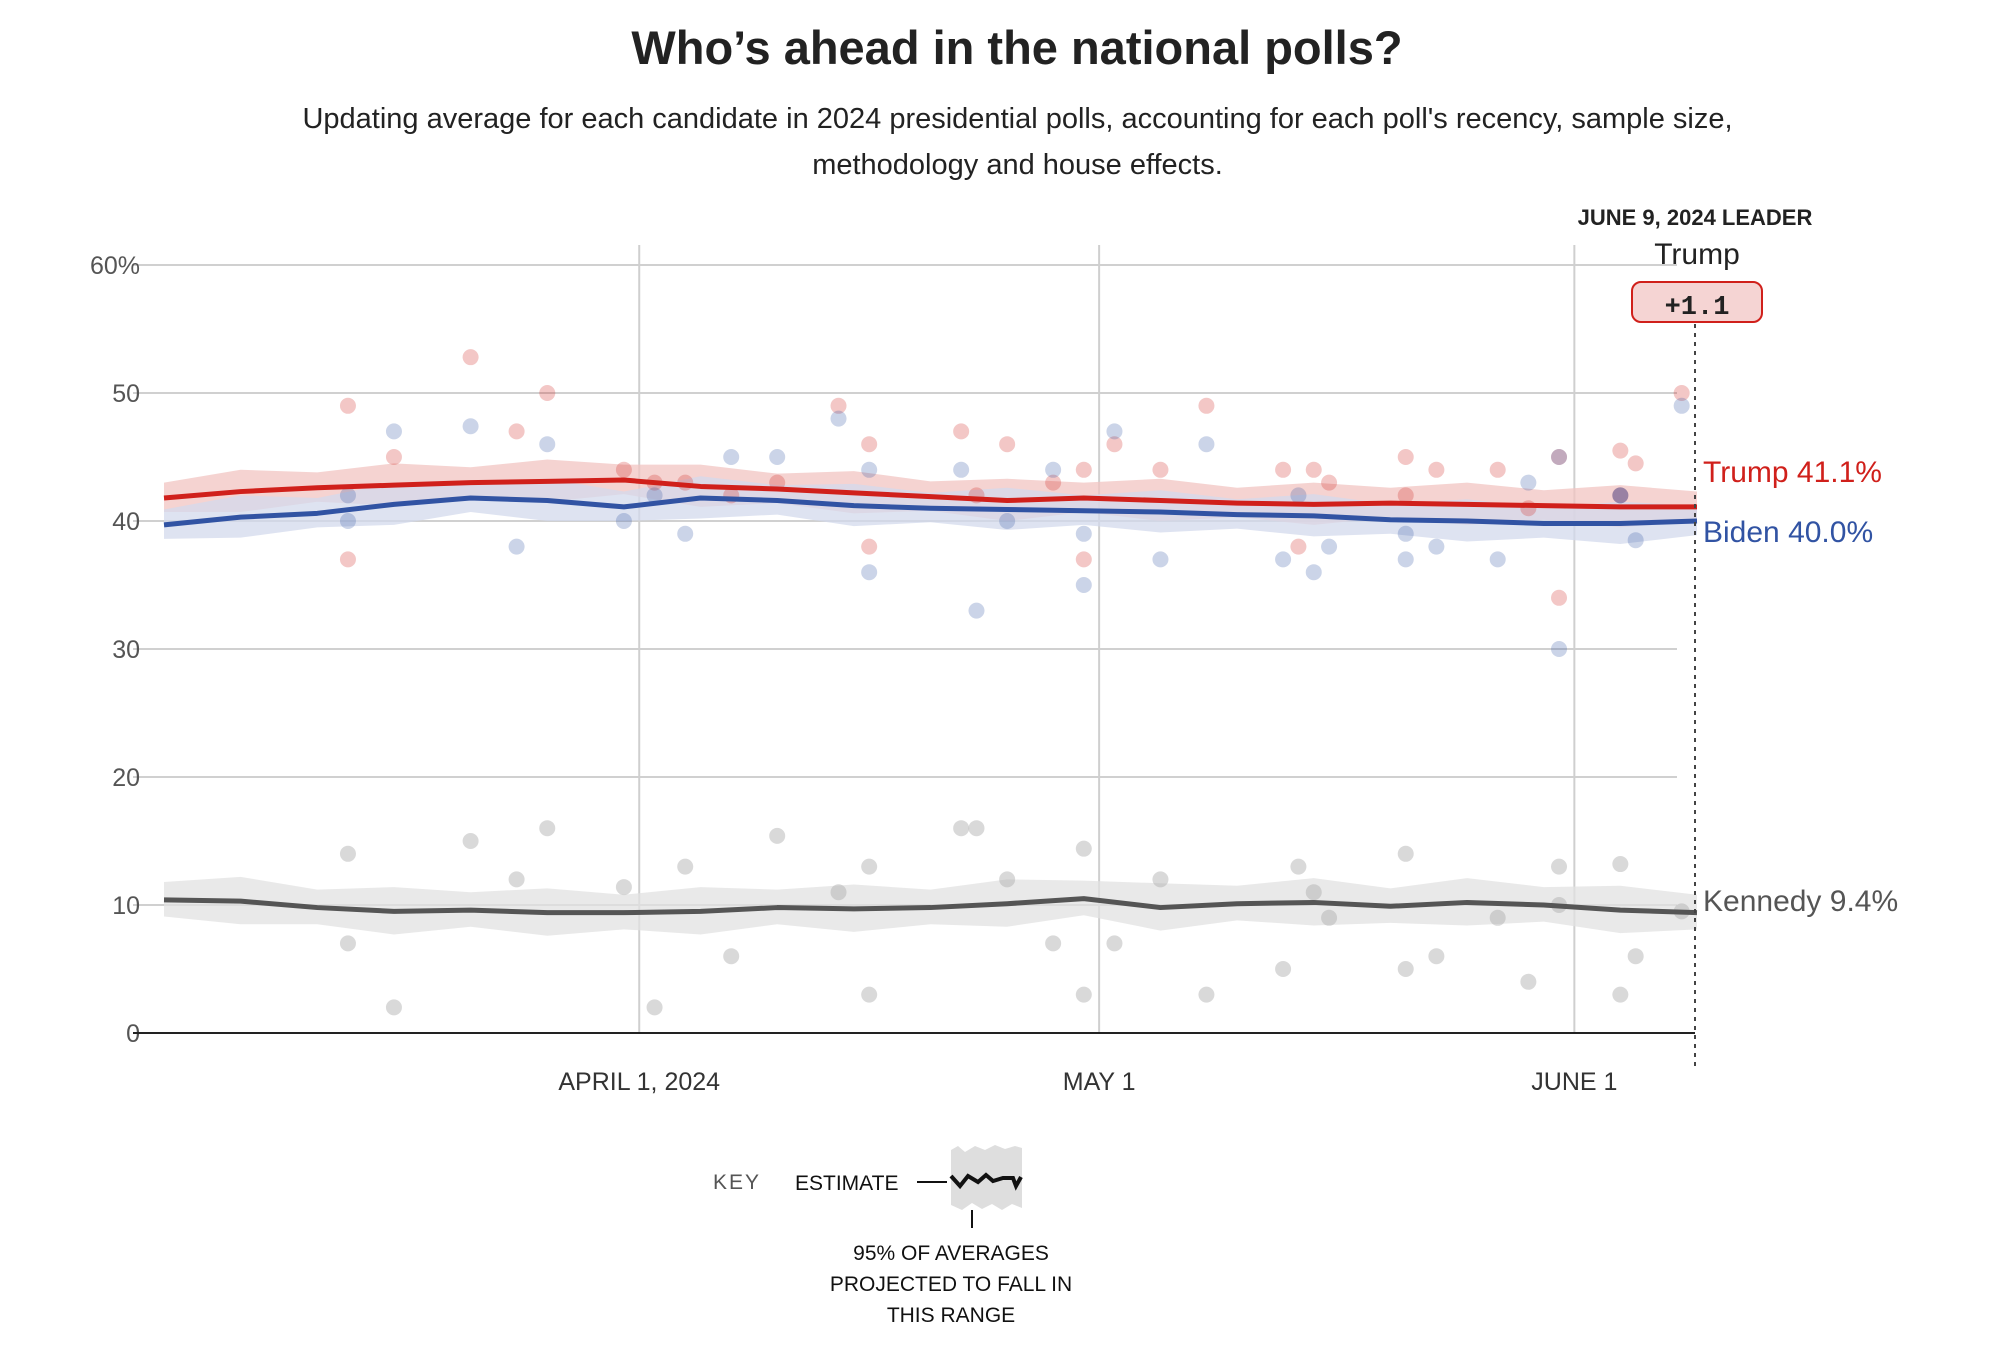 This screenshot has width=2001, height=1351. Describe the element at coordinates (1792, 472) in the screenshot. I see `trump-end-label: Trump 41.1%` at that location.